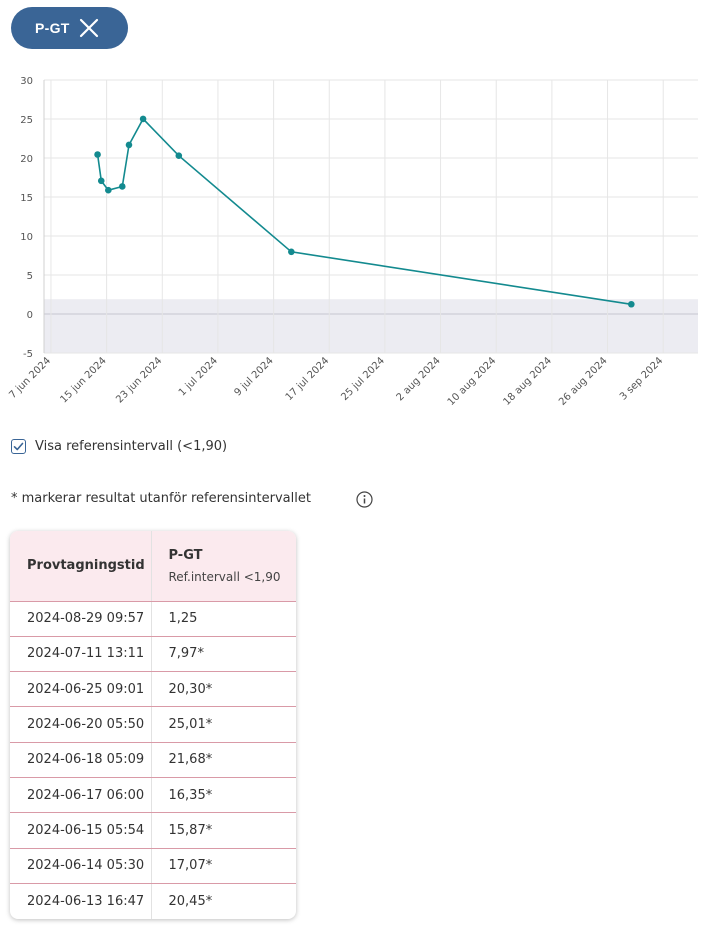 The image size is (703, 929). Describe the element at coordinates (81, 830) in the screenshot. I see `sample-time-cell: 2024-06-15 05:54` at that location.